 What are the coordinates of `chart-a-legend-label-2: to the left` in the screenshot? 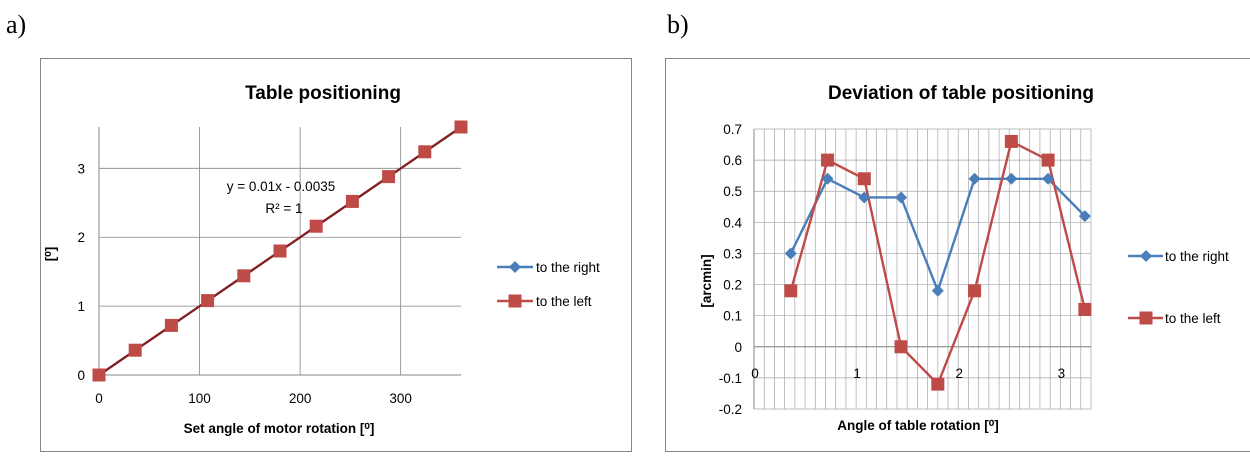 It's located at (564, 301).